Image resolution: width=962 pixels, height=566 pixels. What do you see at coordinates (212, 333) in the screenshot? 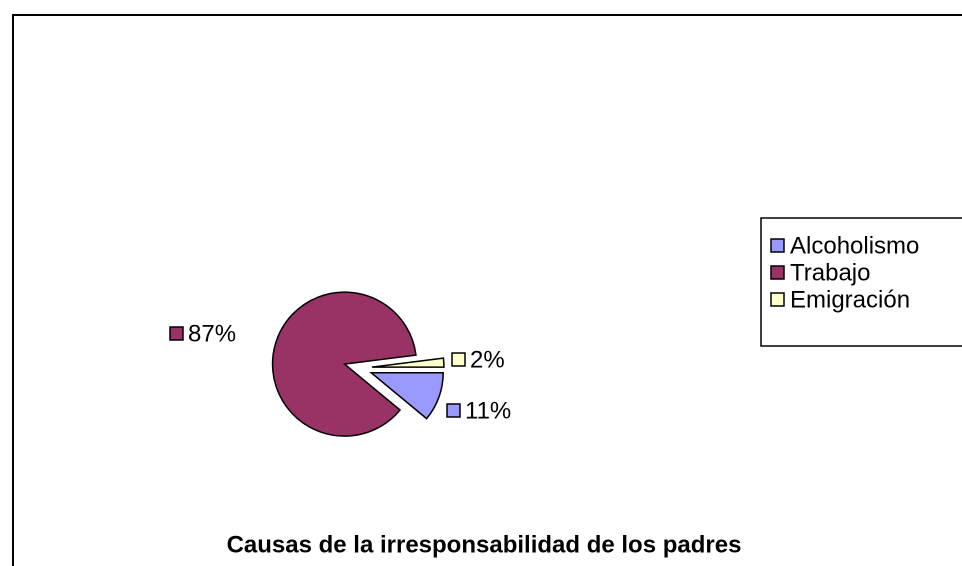
I see `data-label: 87%` at bounding box center [212, 333].